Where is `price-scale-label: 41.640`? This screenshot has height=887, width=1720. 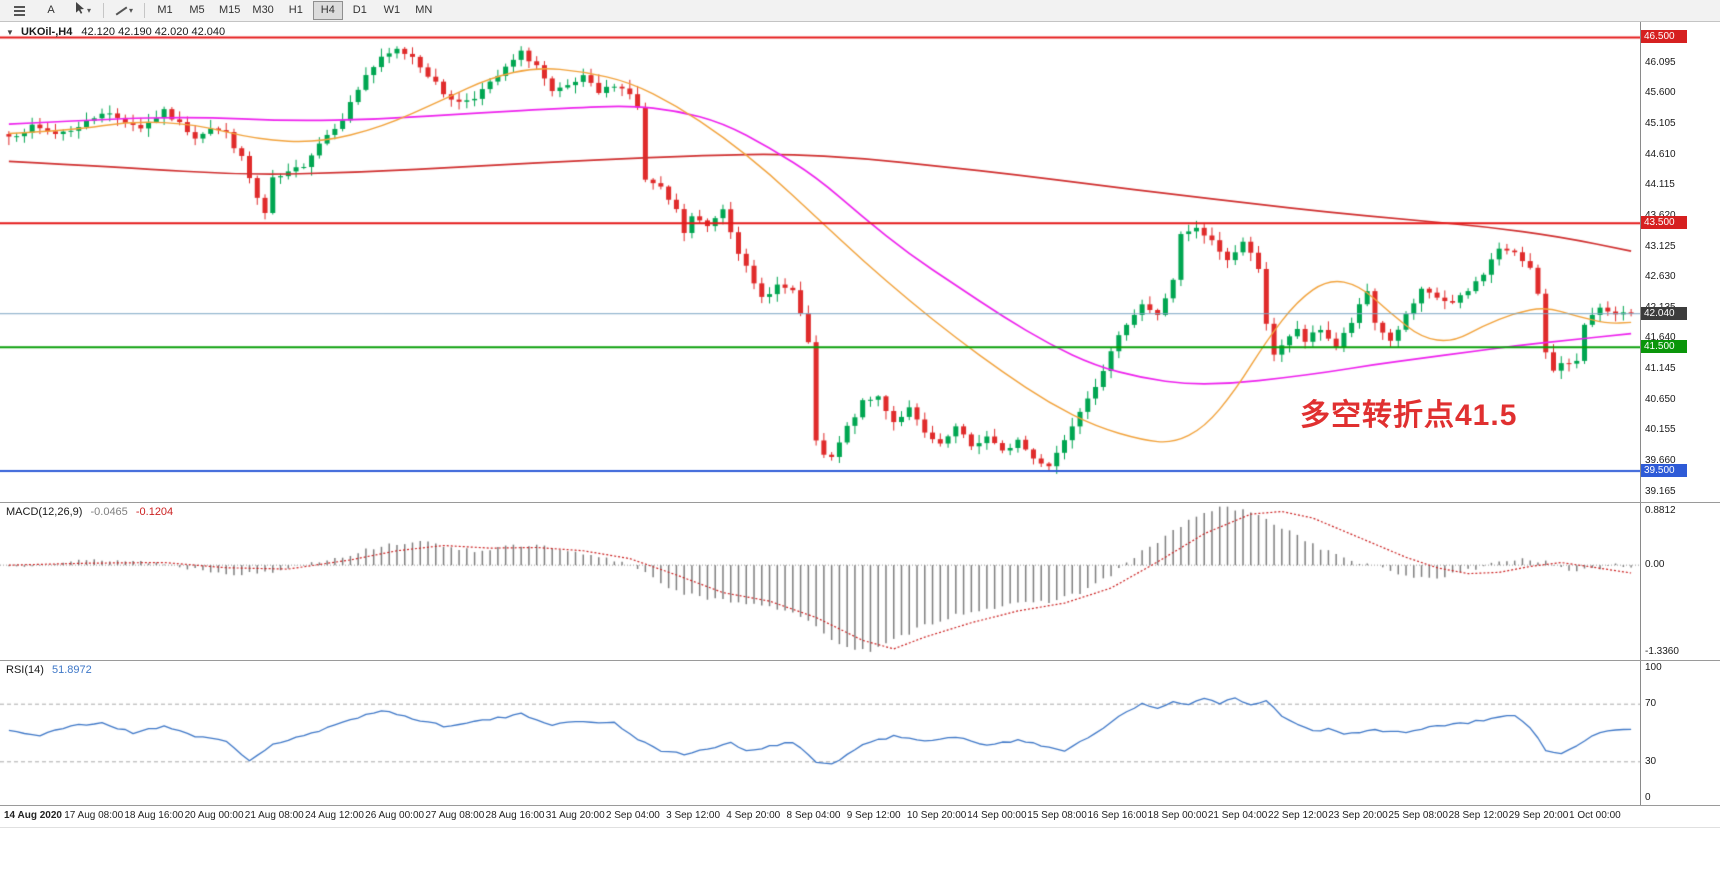
price-scale-label: 41.640 is located at coordinates (1660, 338).